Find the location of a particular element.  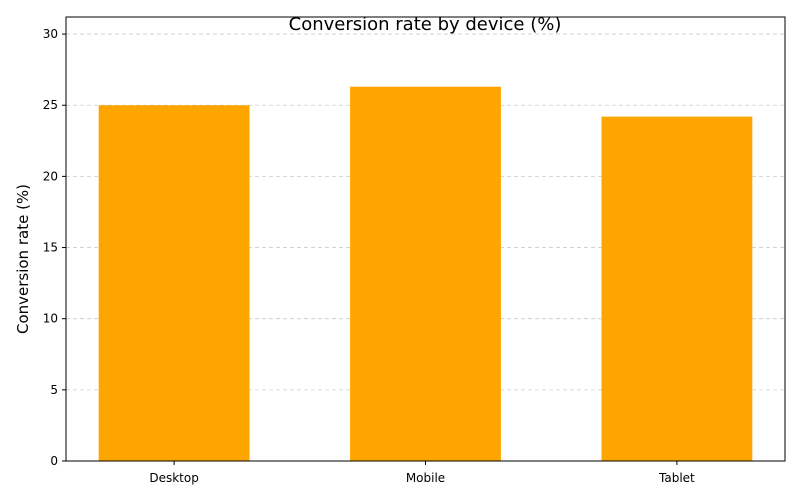

bar-tablet is located at coordinates (677, 288).